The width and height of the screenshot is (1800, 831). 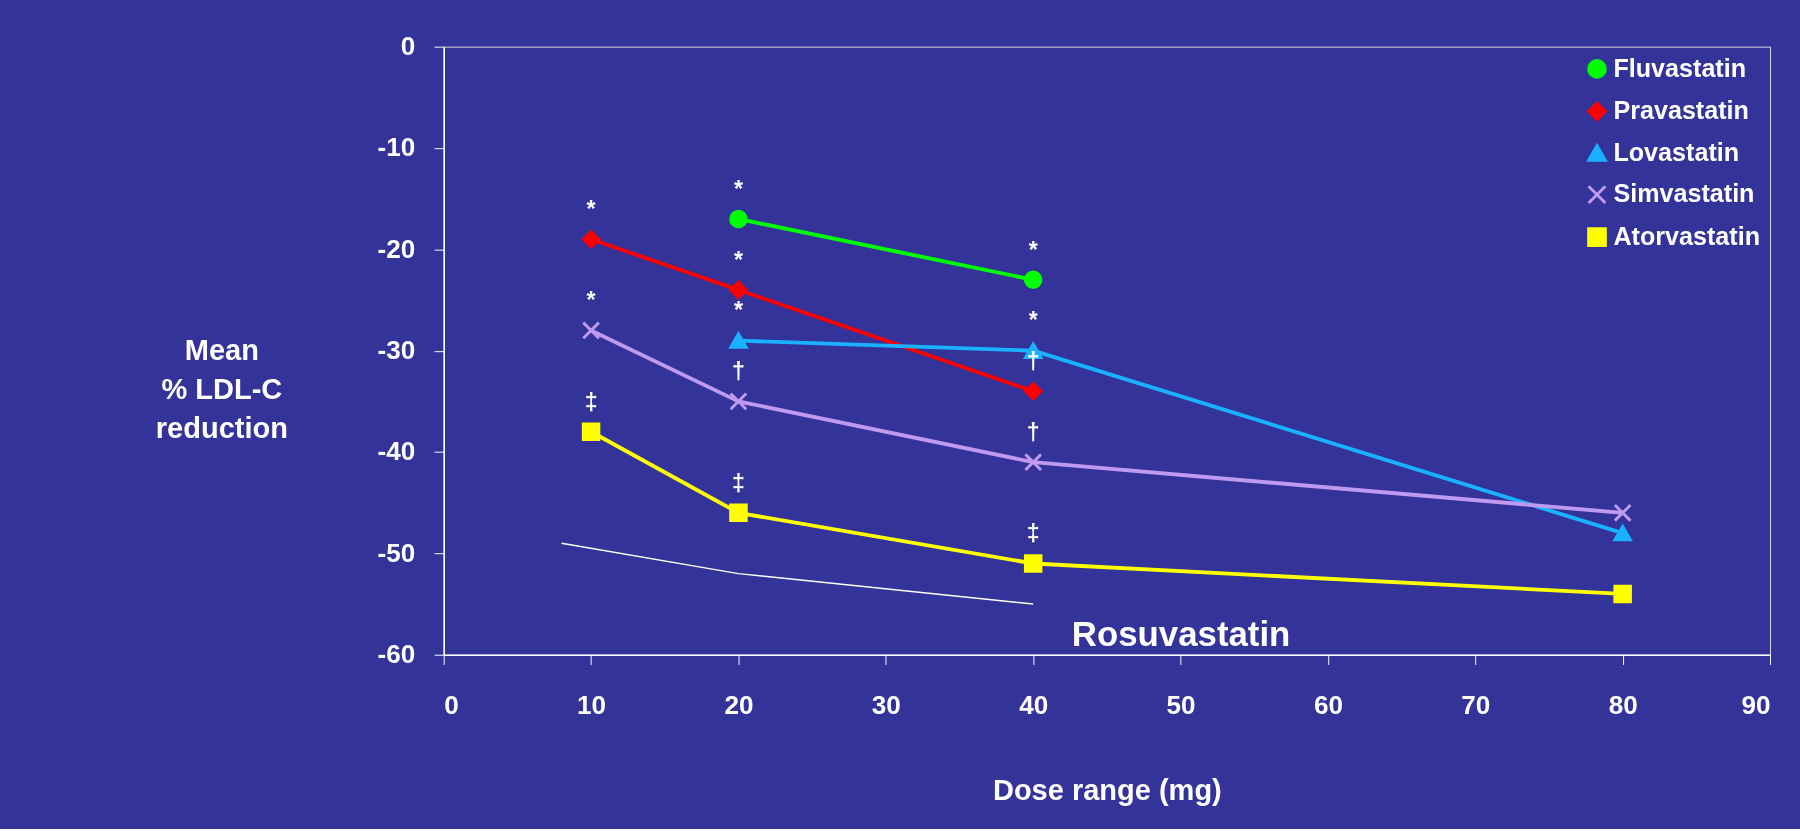 I want to click on series-label: Rosuvastatin, so click(x=1181, y=633).